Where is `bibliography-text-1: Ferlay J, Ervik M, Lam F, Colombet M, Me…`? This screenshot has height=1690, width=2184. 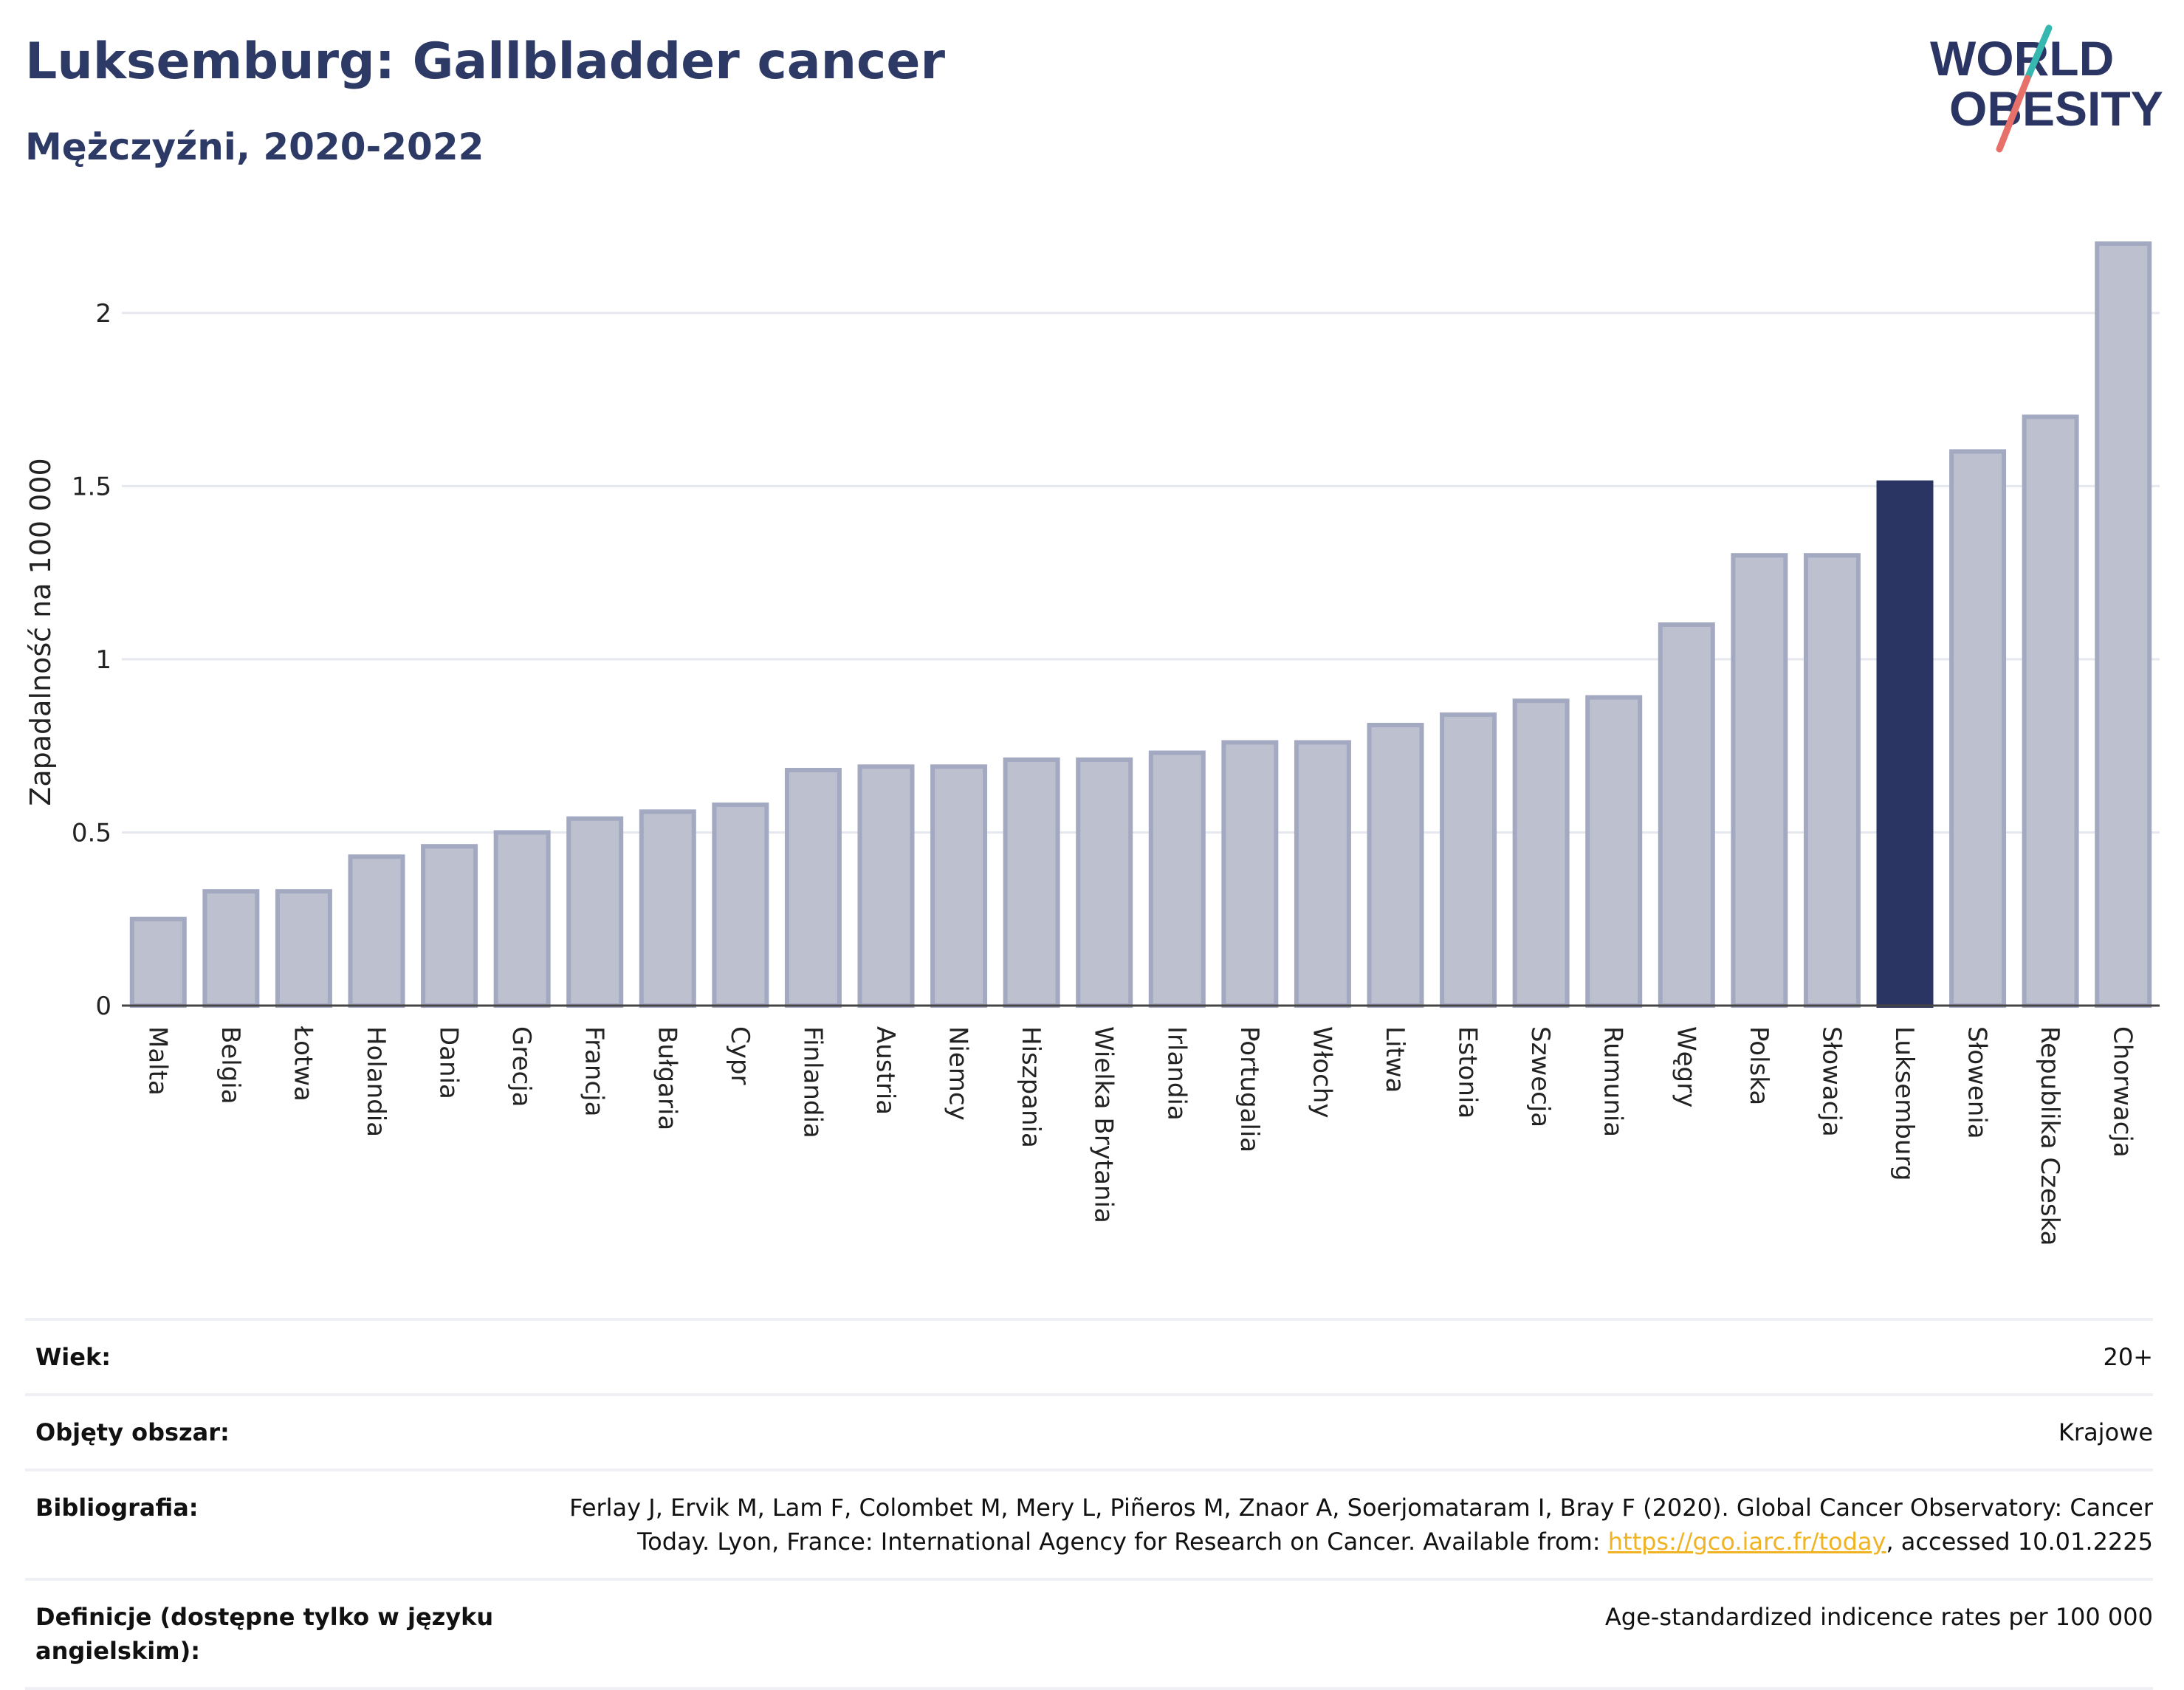 bibliography-text-1: Ferlay J, Ervik M, Lam F, Colombet M, Me… is located at coordinates (1361, 1508).